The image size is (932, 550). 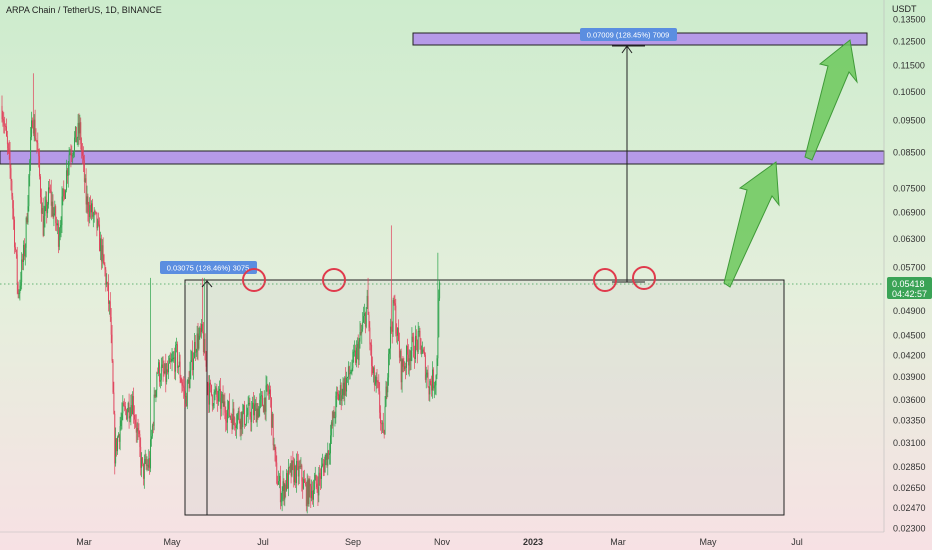 I want to click on measure-badge-lower-text: 0.03075 (128.46%) 3075, so click(x=208, y=268).